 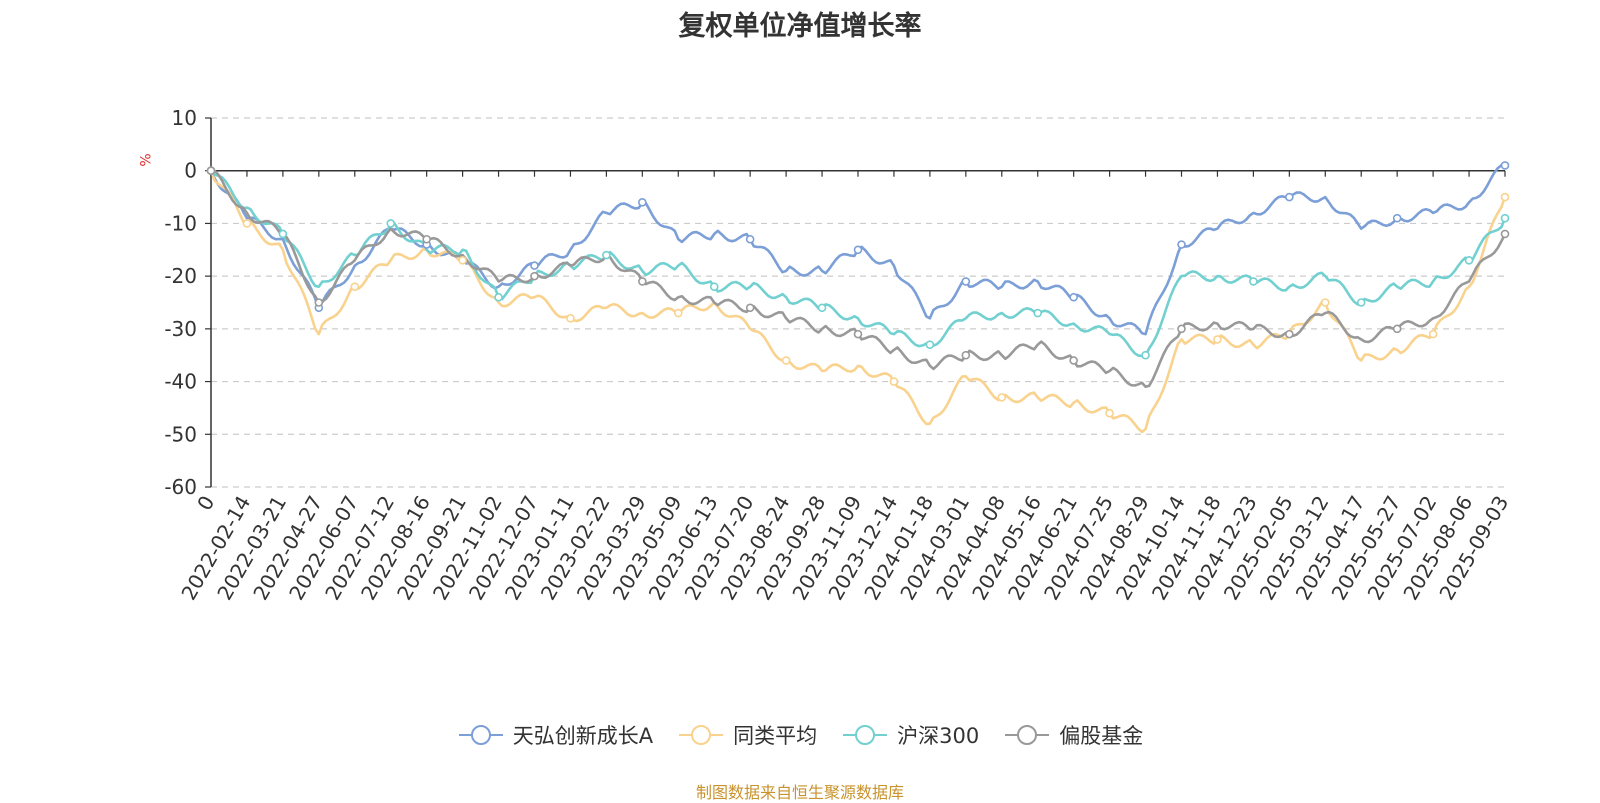 What do you see at coordinates (184, 118) in the screenshot?
I see `y-tick-label: 10` at bounding box center [184, 118].